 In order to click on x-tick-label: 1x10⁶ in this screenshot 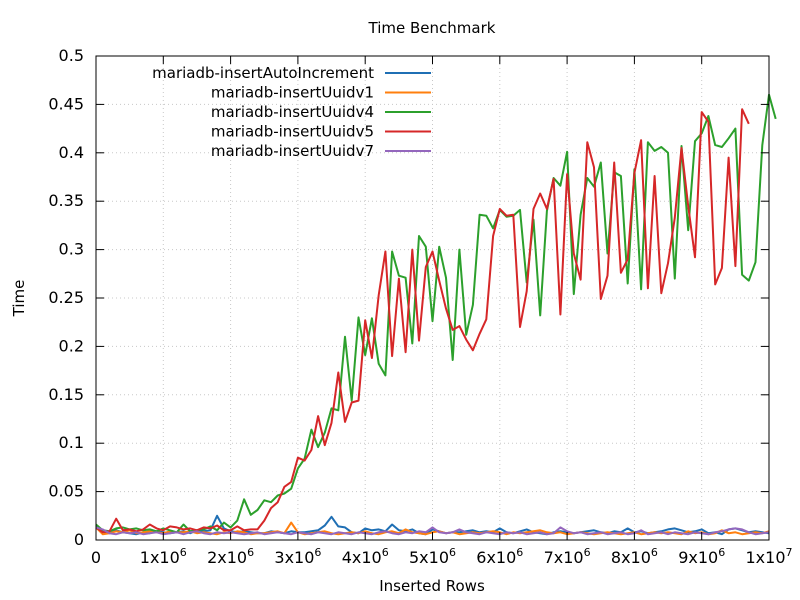, I will do `click(163, 556)`.